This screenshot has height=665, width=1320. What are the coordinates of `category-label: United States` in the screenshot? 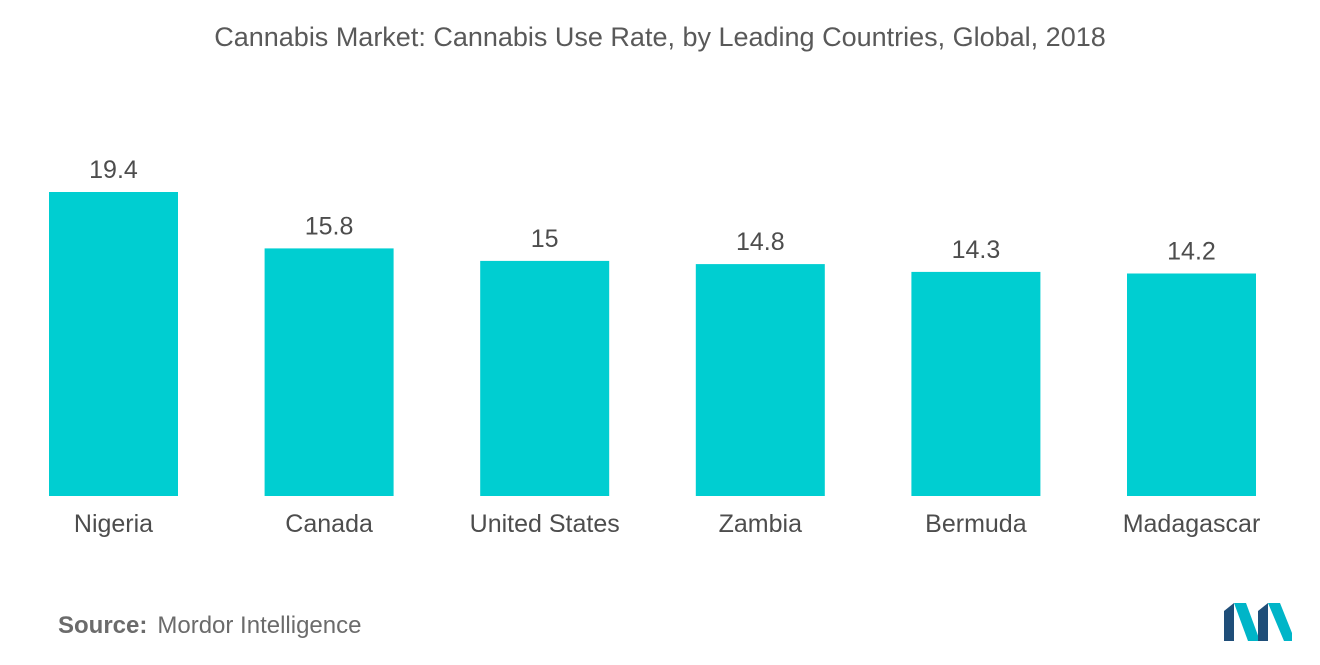 It's located at (545, 524).